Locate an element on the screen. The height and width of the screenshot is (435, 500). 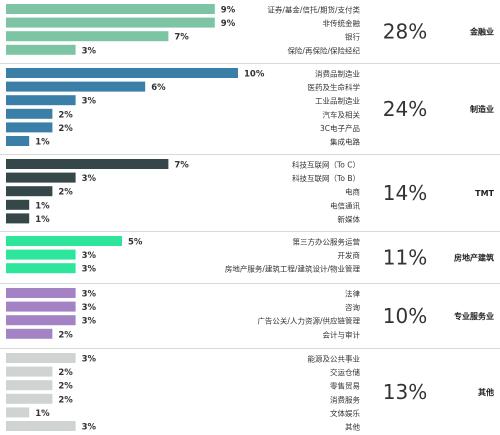
group-total-label: 14% is located at coordinates (405, 193).